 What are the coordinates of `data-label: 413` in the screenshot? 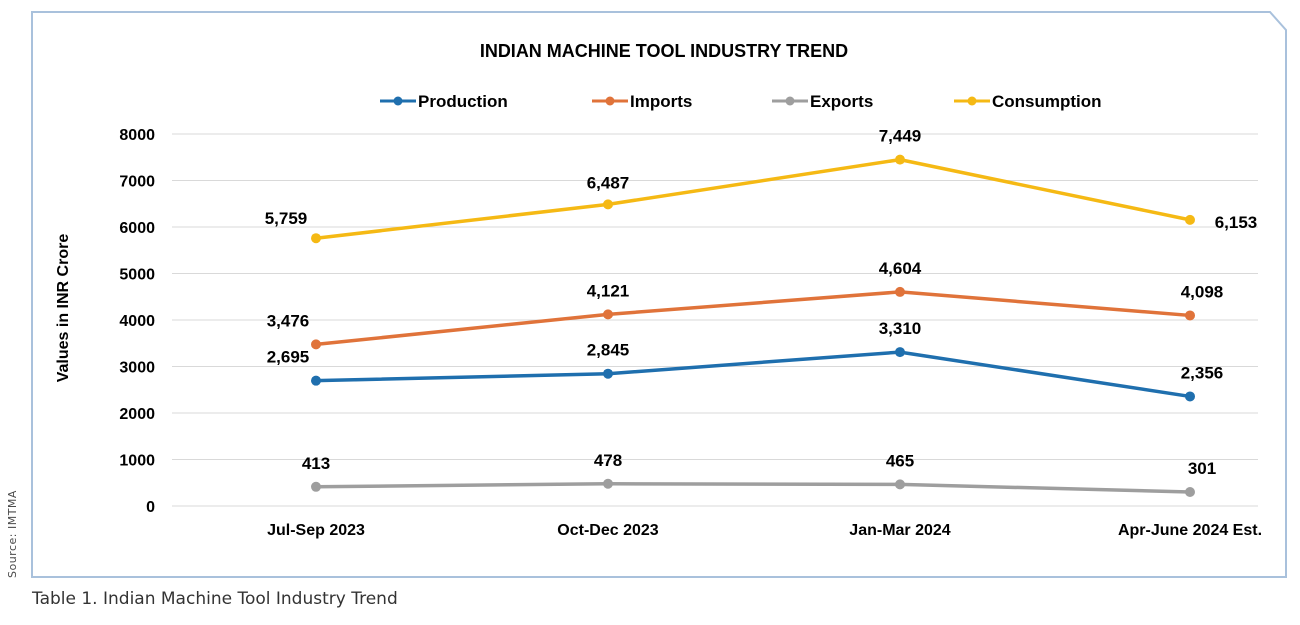 It's located at (316, 463).